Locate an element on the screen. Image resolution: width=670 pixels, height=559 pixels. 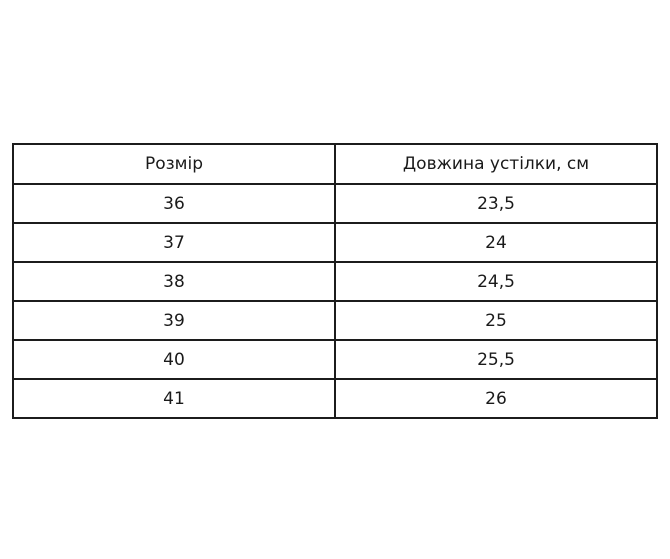
cell-size: 37 is located at coordinates (174, 242).